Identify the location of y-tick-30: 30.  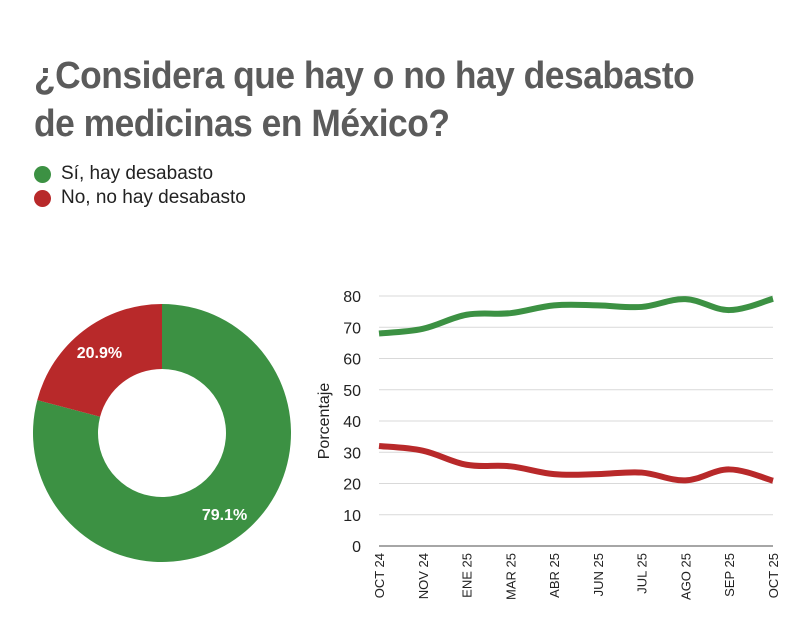
(352, 453).